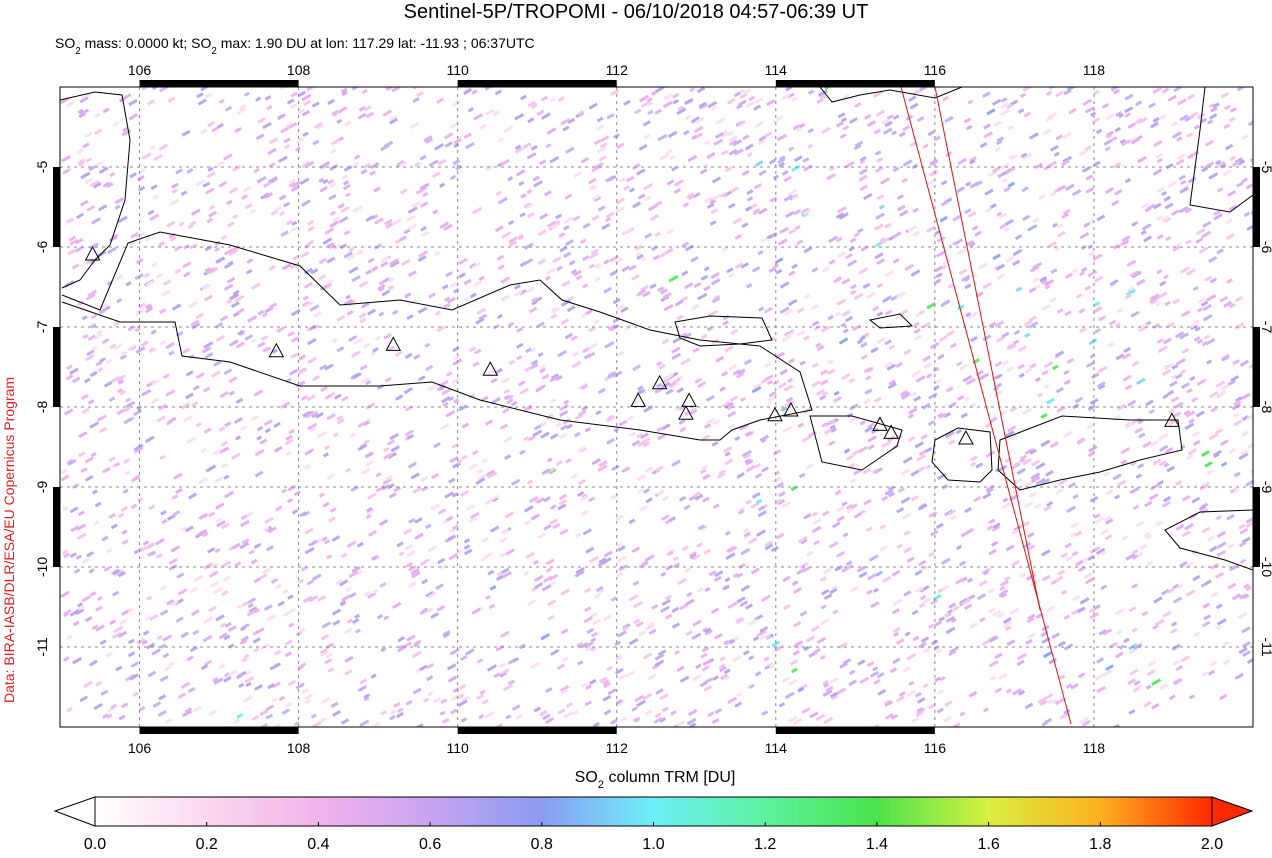  What do you see at coordinates (689, 399) in the screenshot?
I see `volcano-marker` at bounding box center [689, 399].